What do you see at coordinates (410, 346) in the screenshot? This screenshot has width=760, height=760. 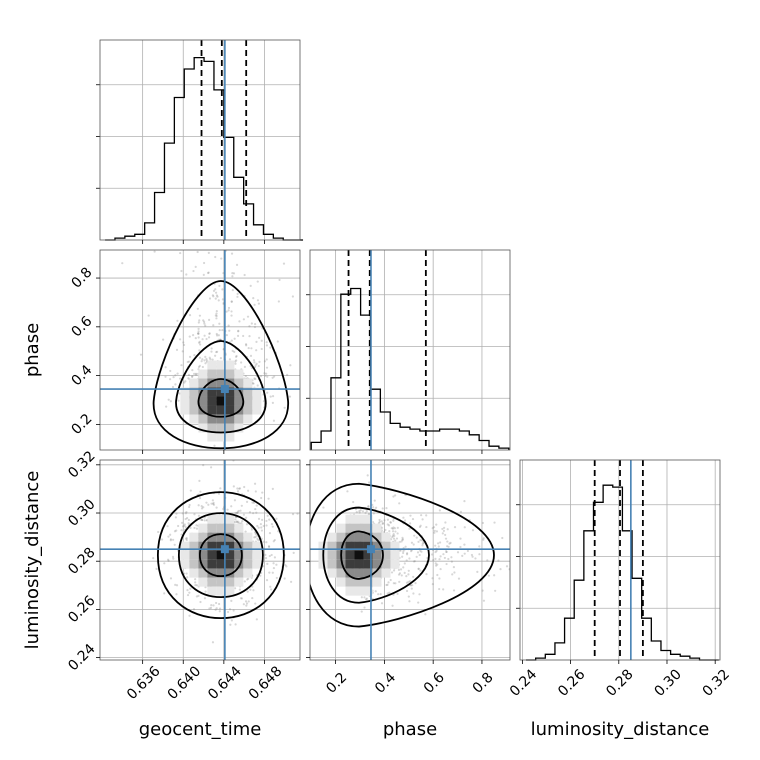 I see `hist-phase-grid-y` at bounding box center [410, 346].